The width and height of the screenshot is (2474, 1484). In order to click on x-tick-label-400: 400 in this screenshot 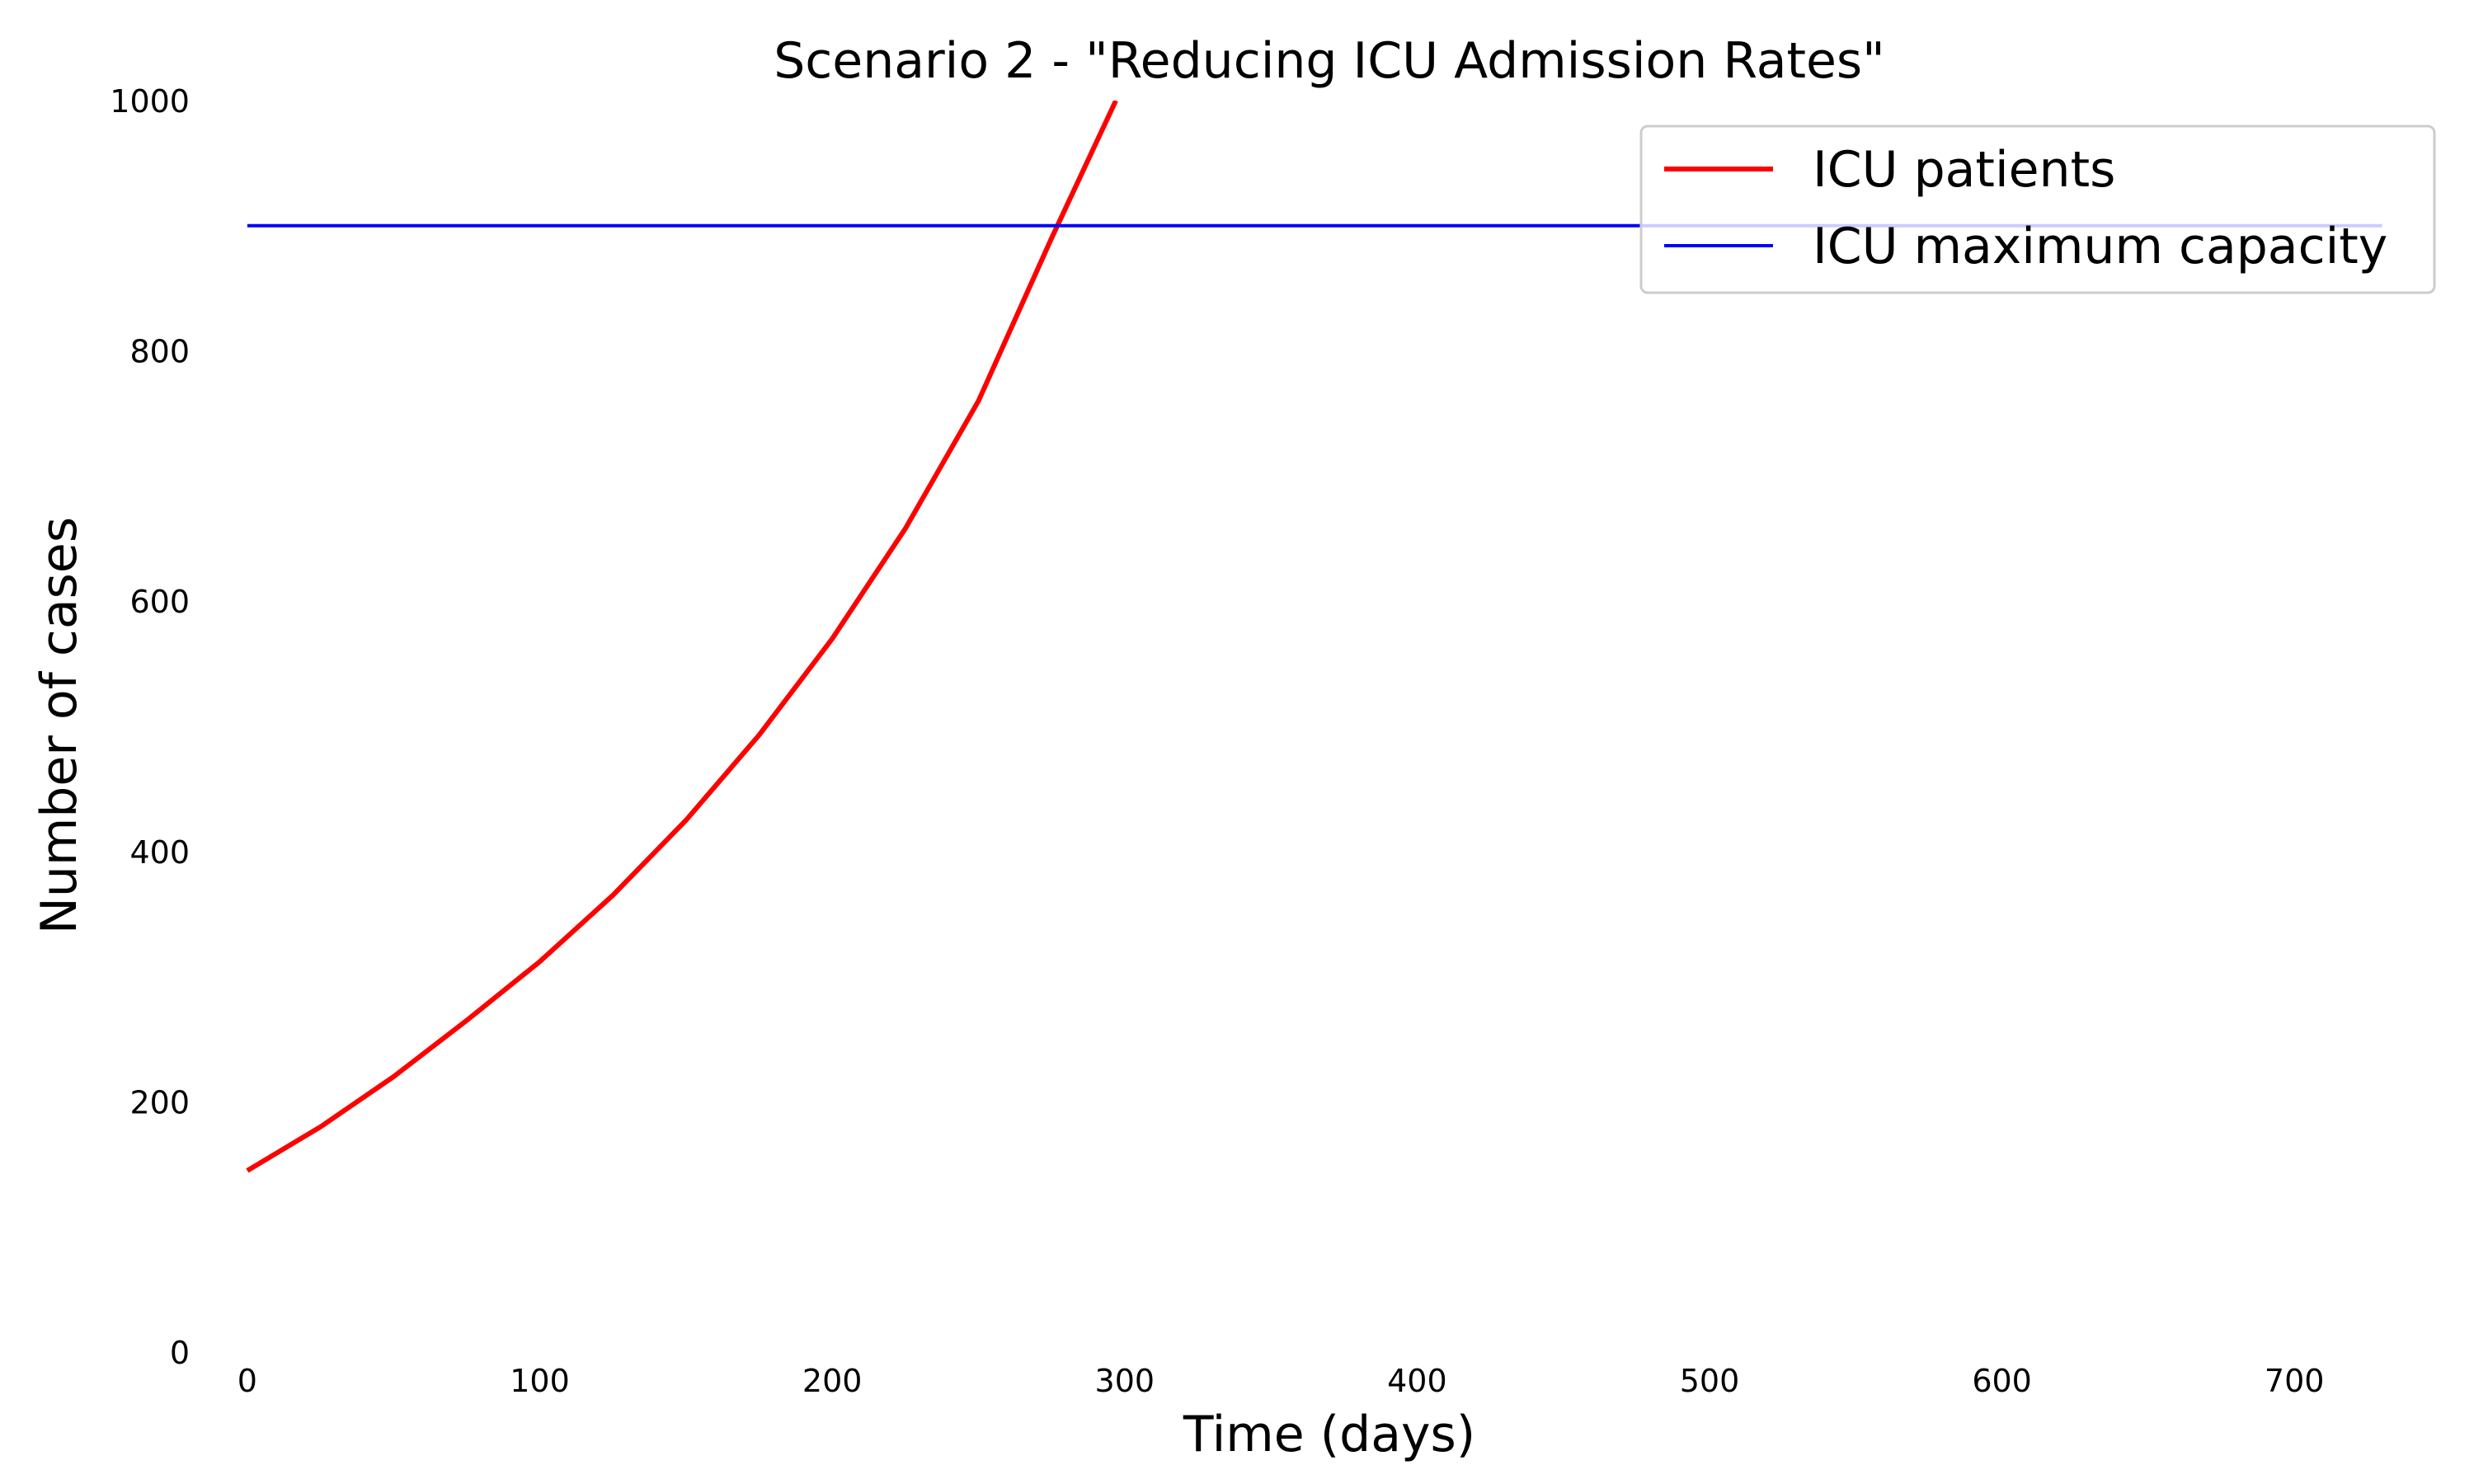, I will do `click(1417, 1381)`.